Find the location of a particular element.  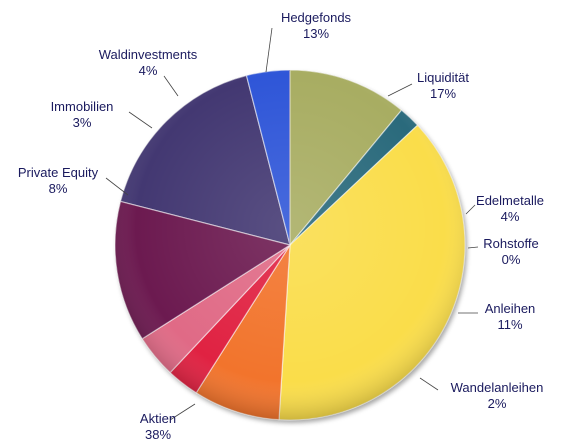

leader-line-rohstoffe is located at coordinates (473, 247).